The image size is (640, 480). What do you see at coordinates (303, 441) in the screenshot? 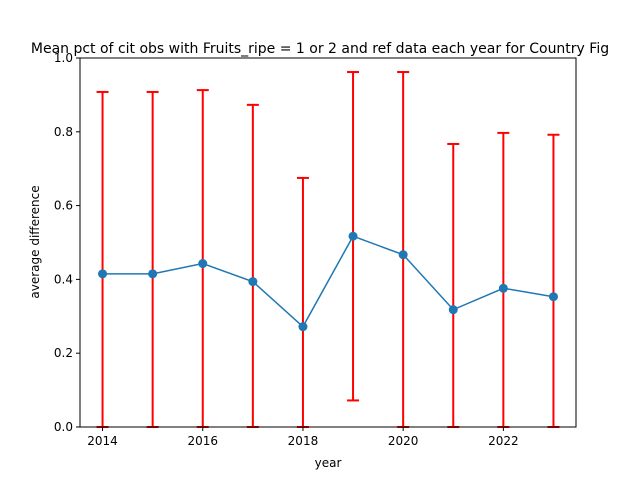
I see `x-tick-label: 2018` at bounding box center [303, 441].